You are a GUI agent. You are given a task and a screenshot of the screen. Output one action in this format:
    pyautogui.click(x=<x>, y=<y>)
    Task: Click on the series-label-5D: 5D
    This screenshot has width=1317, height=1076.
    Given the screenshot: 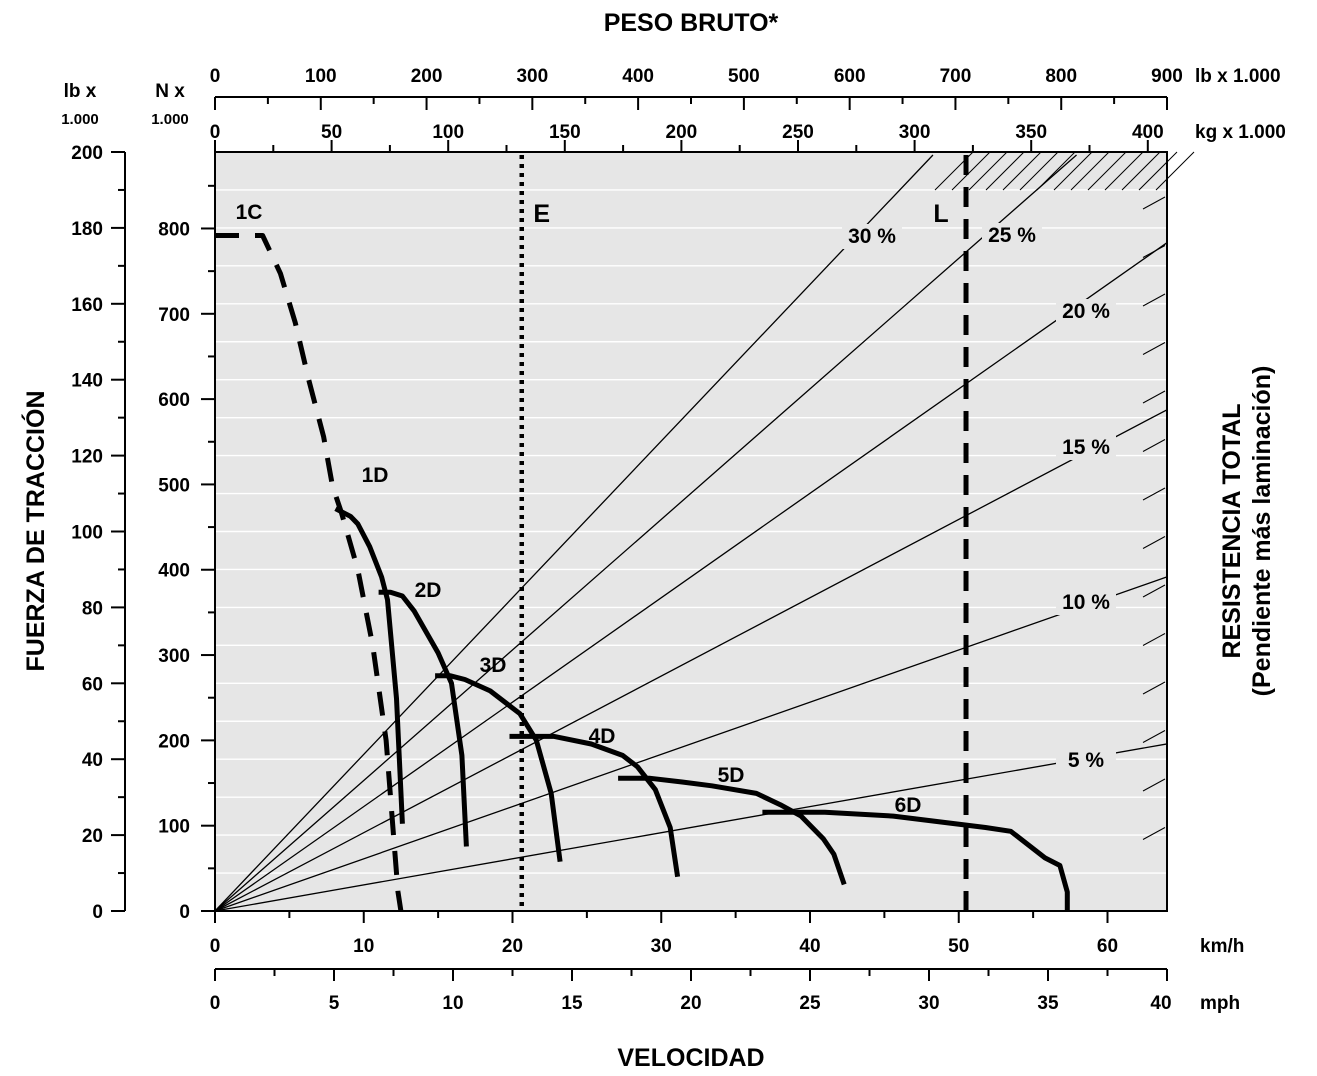 What is the action you would take?
    pyautogui.click(x=731, y=775)
    